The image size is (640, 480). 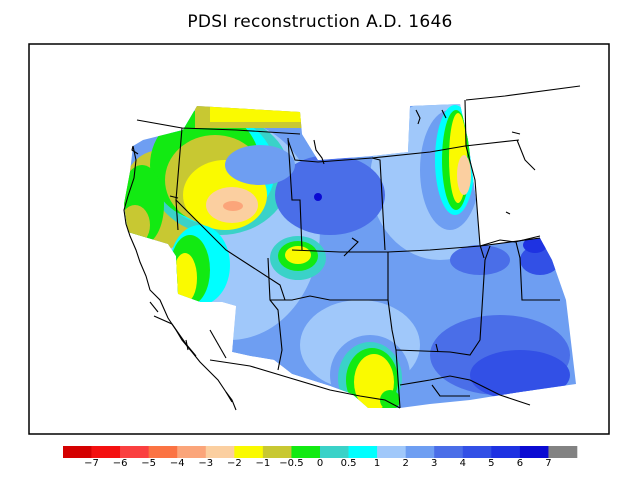 What do you see at coordinates (320, 22) in the screenshot?
I see `map-title: PDSI reconstruction A.D. 1646` at bounding box center [320, 22].